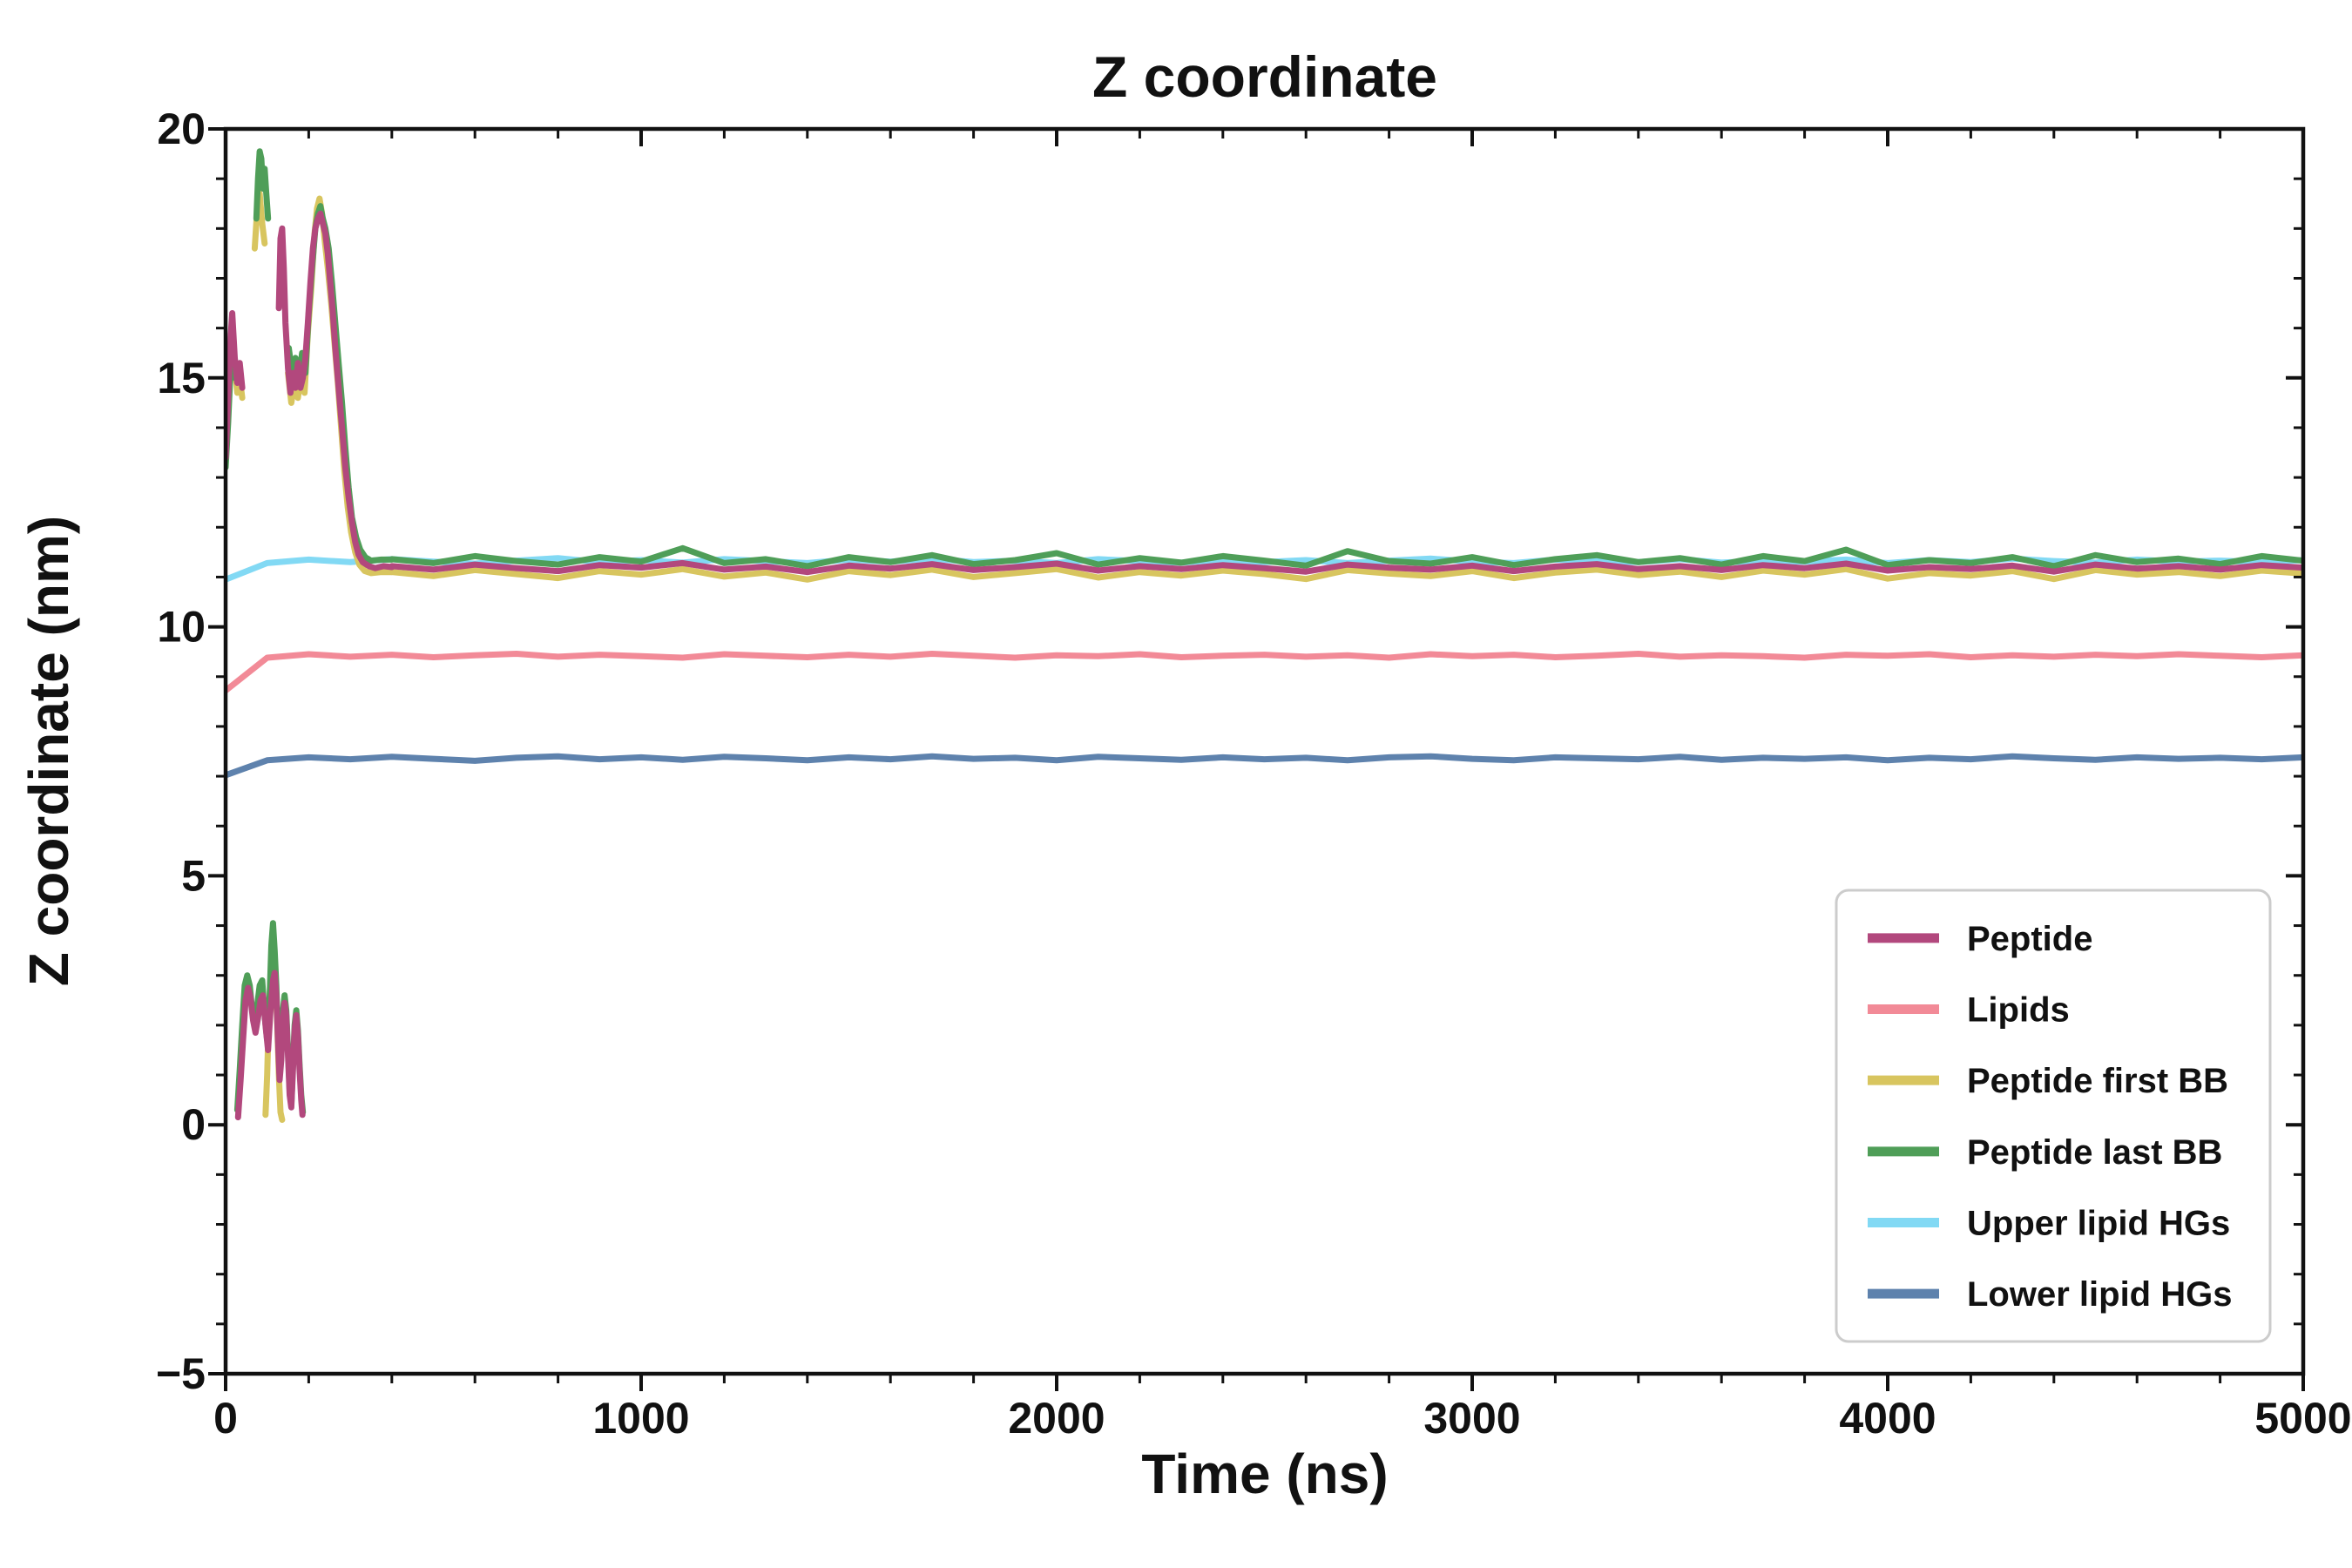 This screenshot has width=2352, height=1568. What do you see at coordinates (2097, 1081) in the screenshot?
I see `legend-label-peptide-first-bb: Peptide first BB` at bounding box center [2097, 1081].